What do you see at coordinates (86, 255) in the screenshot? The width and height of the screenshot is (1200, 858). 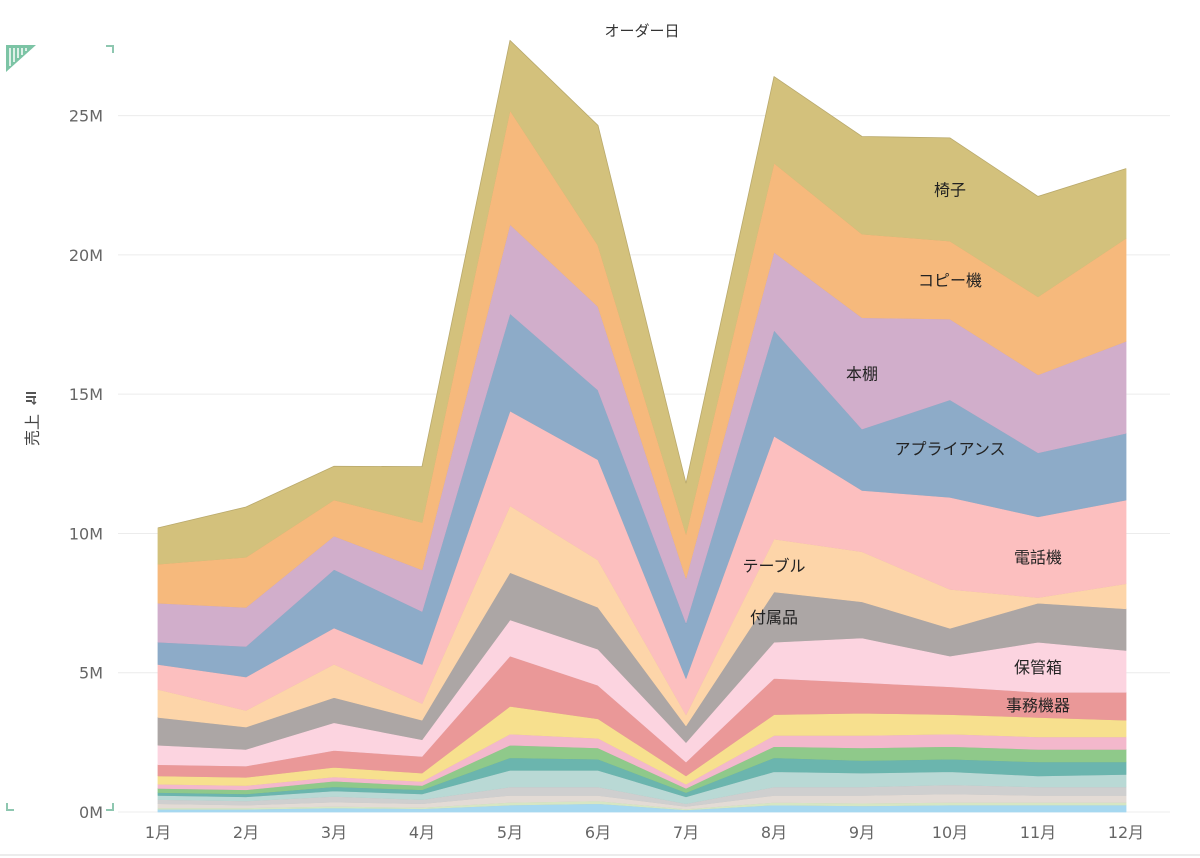 I see `y-tick-label: 20M` at bounding box center [86, 255].